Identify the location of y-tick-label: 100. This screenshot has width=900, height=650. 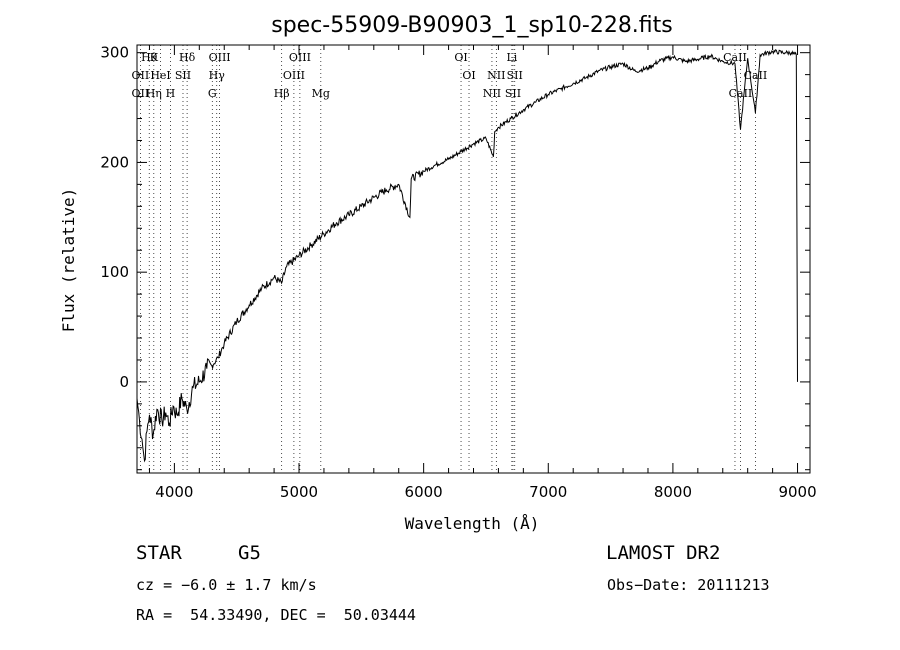
(114, 272).